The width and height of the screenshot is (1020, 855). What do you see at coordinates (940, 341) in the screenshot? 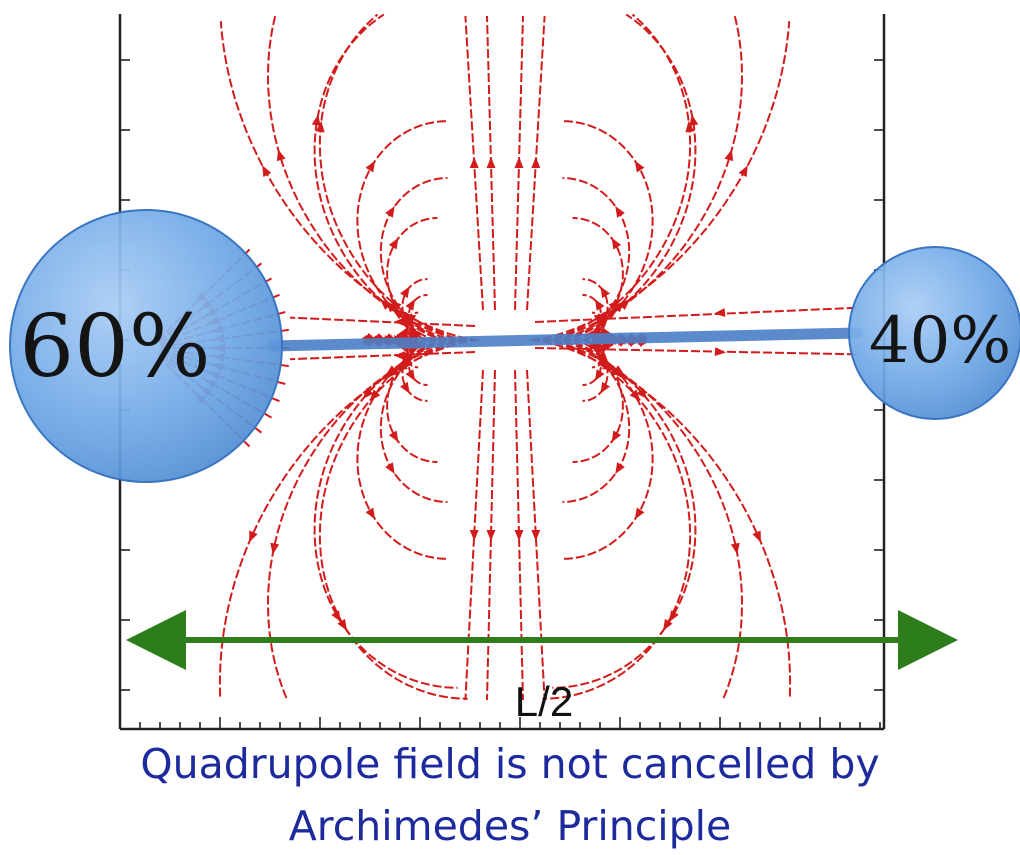
I see `small-mass-label: 40%` at bounding box center [940, 341].